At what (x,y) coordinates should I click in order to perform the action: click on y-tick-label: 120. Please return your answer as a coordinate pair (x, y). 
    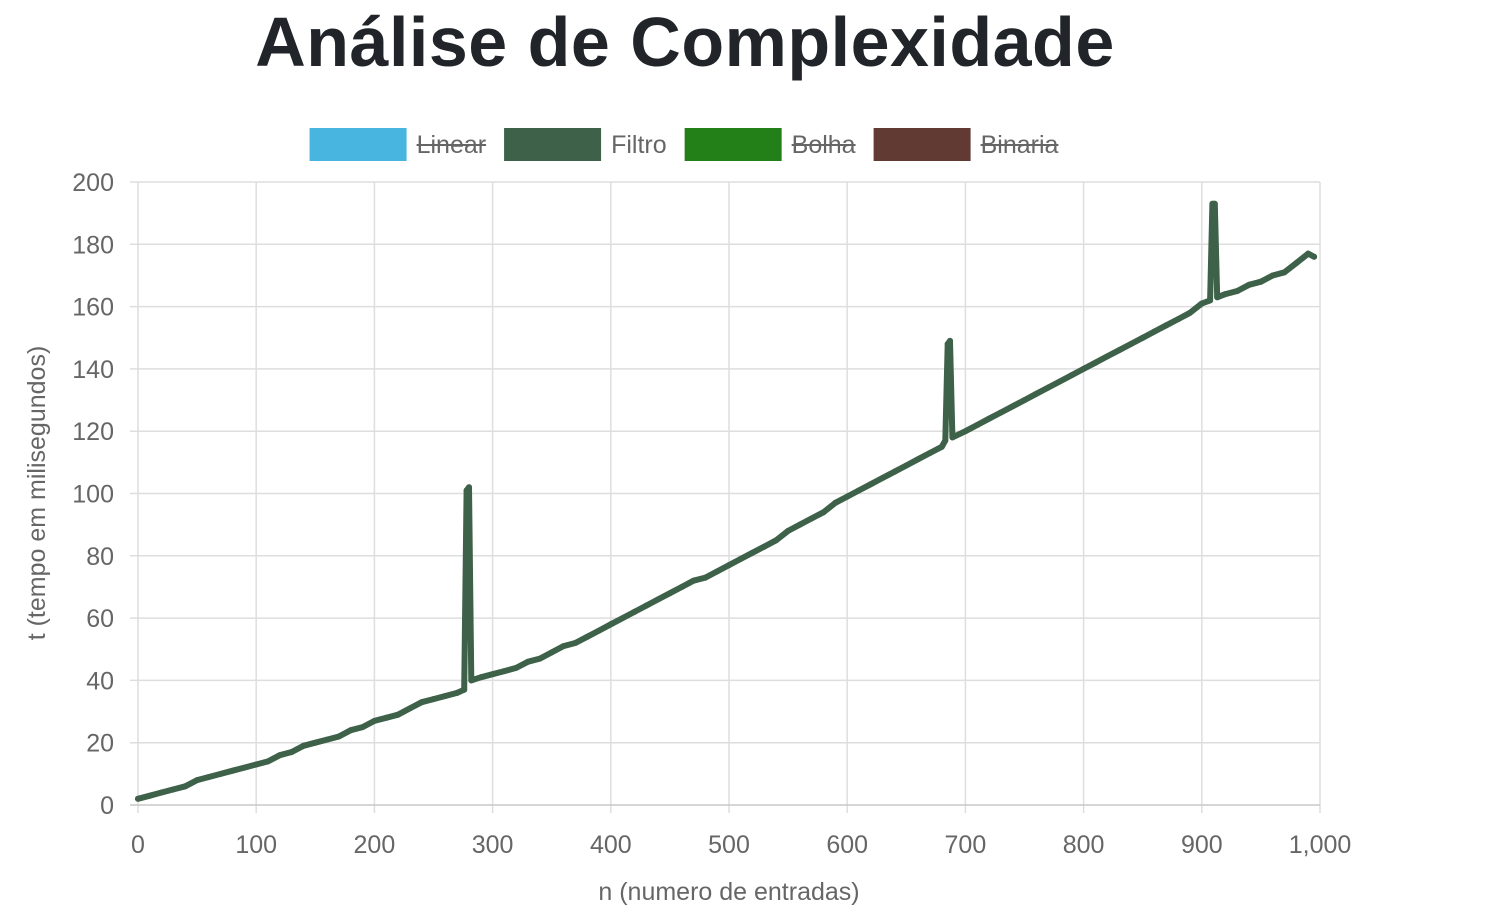
    Looking at the image, I should click on (93, 432).